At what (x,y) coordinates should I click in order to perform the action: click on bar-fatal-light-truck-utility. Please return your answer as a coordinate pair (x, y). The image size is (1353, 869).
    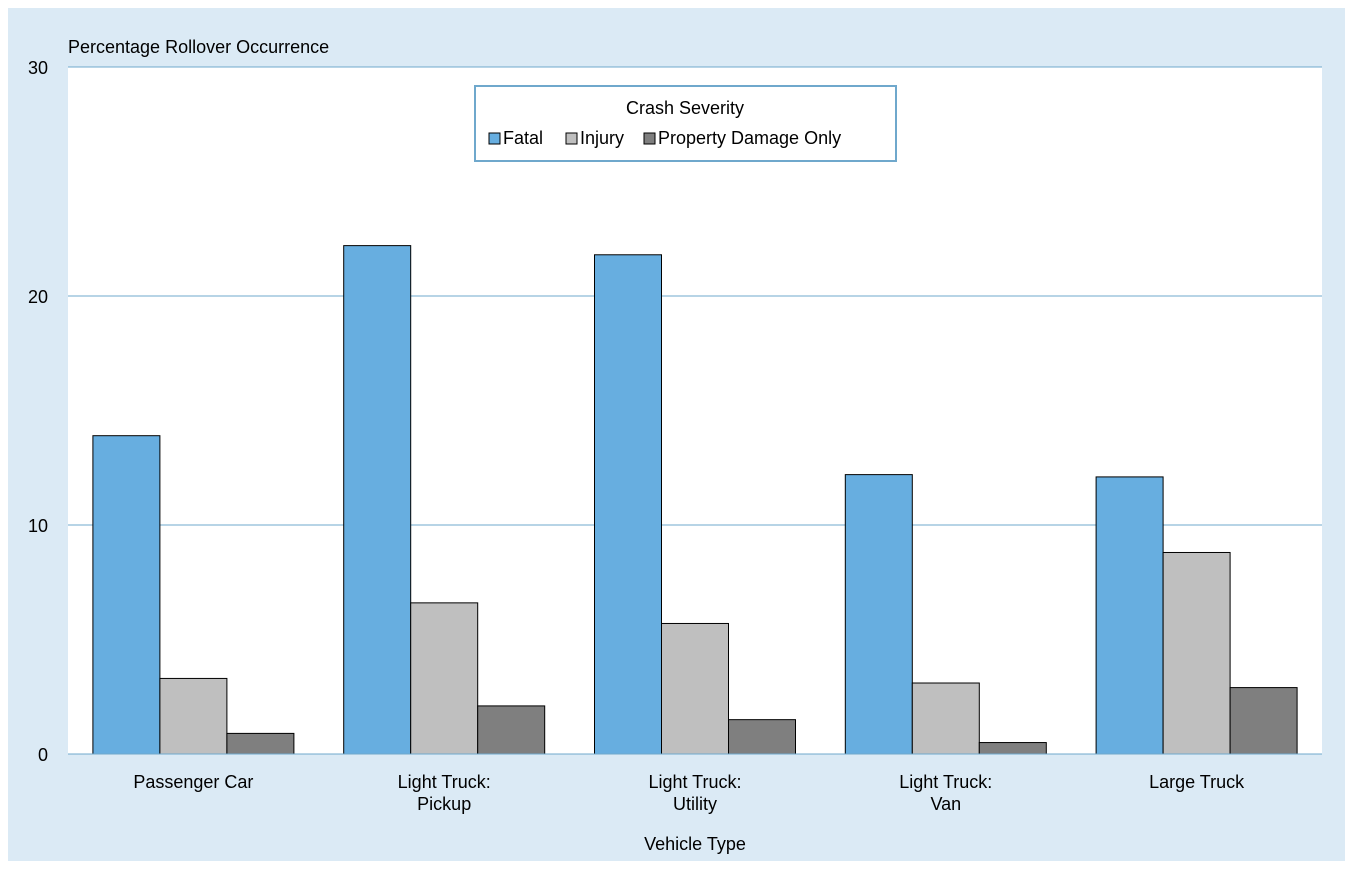
    Looking at the image, I should click on (628, 504).